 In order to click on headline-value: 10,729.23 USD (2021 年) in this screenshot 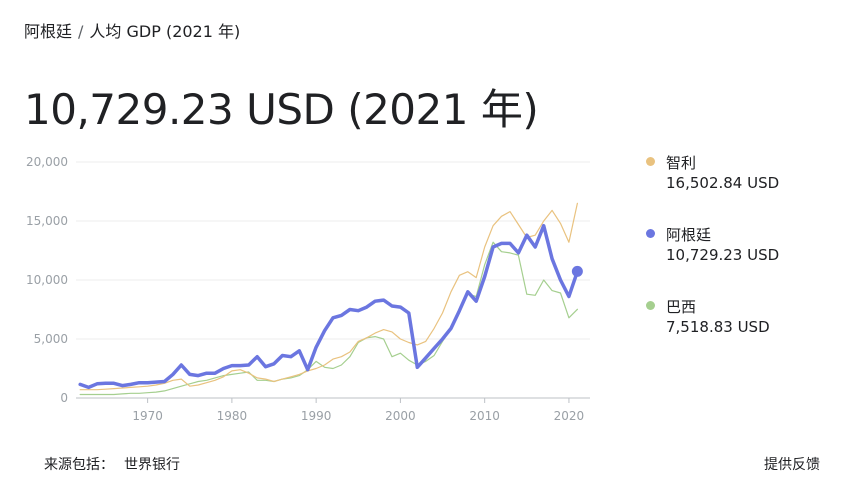, I will do `click(281, 109)`.